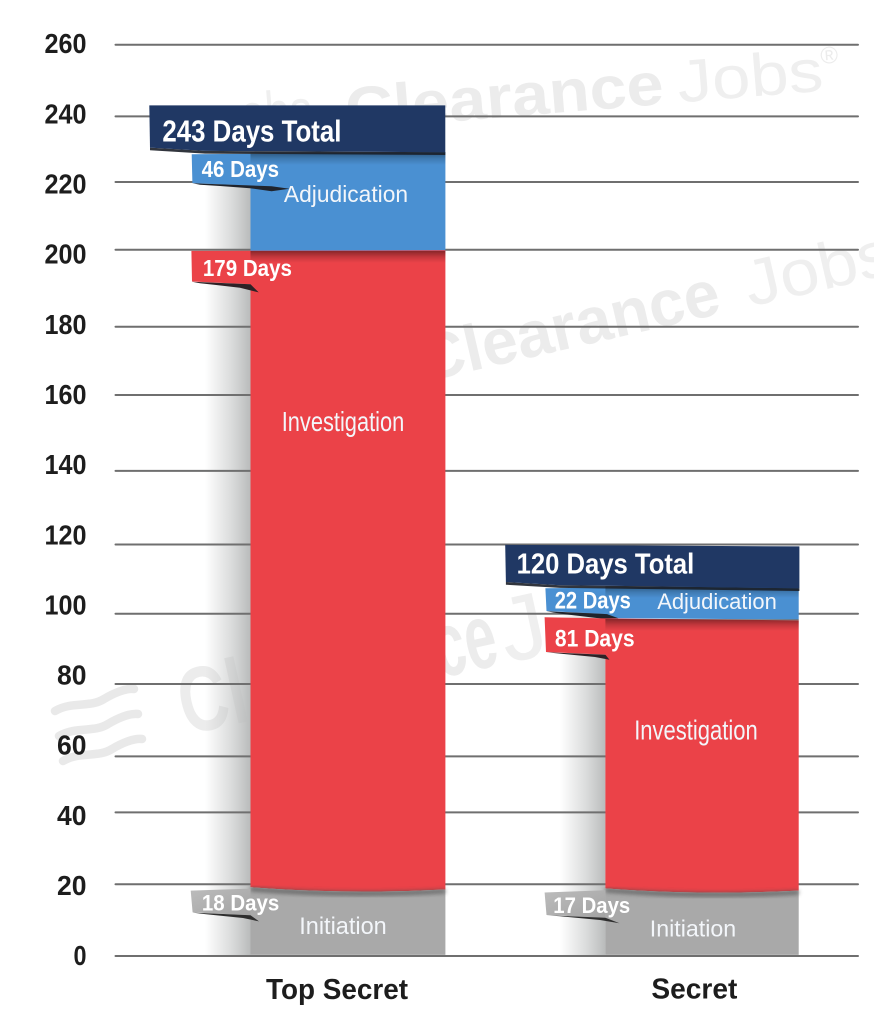 Image resolution: width=874 pixels, height=1024 pixels. What do you see at coordinates (337, 990) in the screenshot?
I see `svg-text: Top Secret` at bounding box center [337, 990].